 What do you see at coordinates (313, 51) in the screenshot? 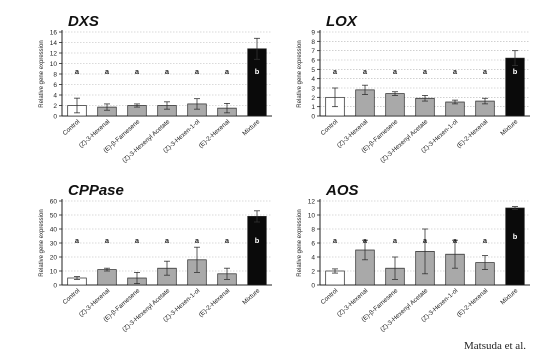
I see `lox-ytick-label: 7` at bounding box center [313, 51].